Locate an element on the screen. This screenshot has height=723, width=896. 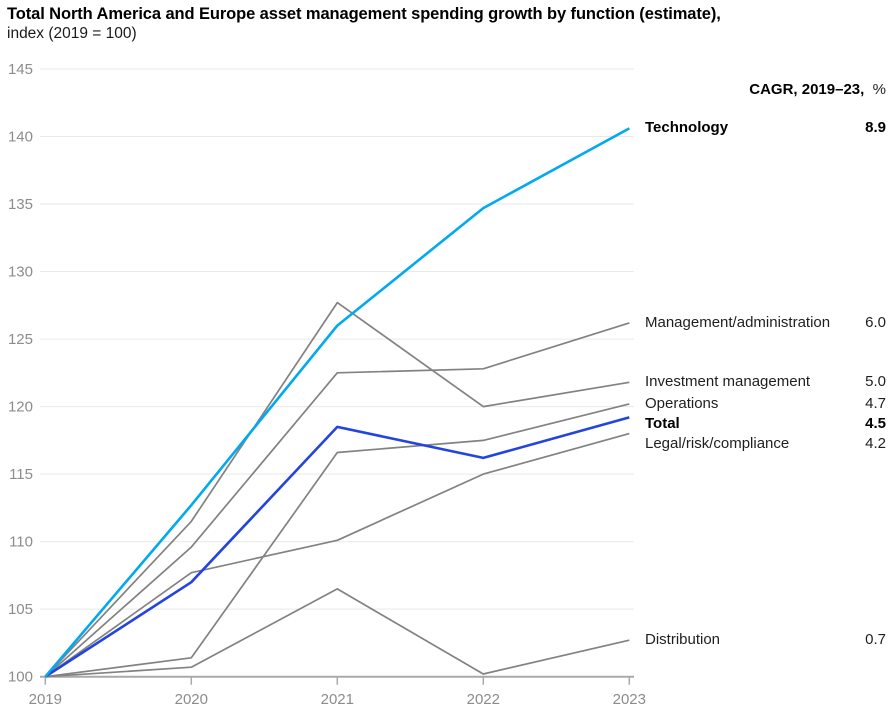
x-tick-label-2020: 2020 is located at coordinates (191, 699).